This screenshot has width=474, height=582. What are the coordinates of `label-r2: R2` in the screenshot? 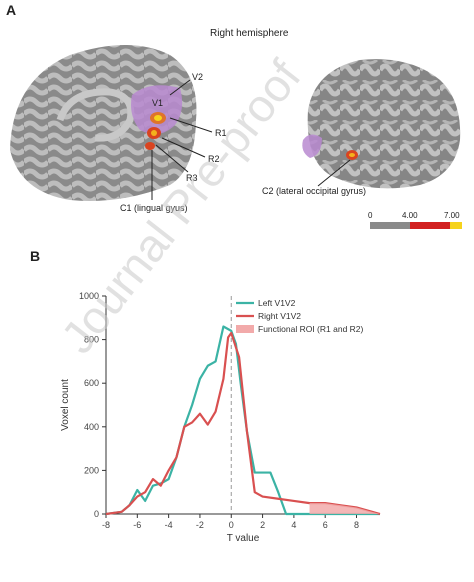 It's located at (214, 159).